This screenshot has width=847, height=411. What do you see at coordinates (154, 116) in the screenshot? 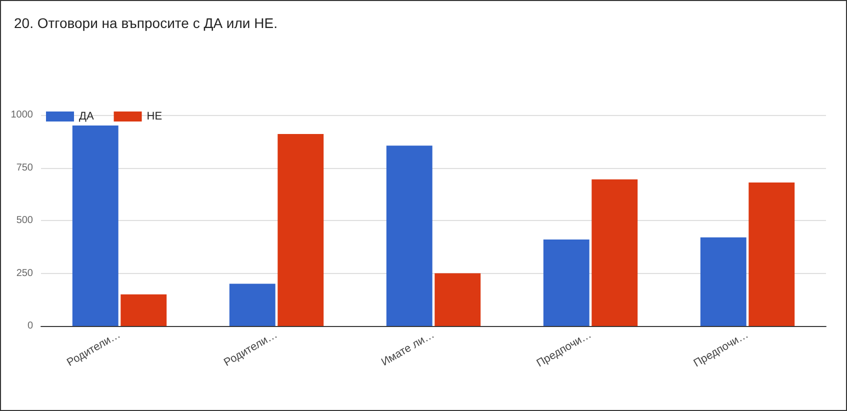
I see `legend-label: НЕ` at bounding box center [154, 116].